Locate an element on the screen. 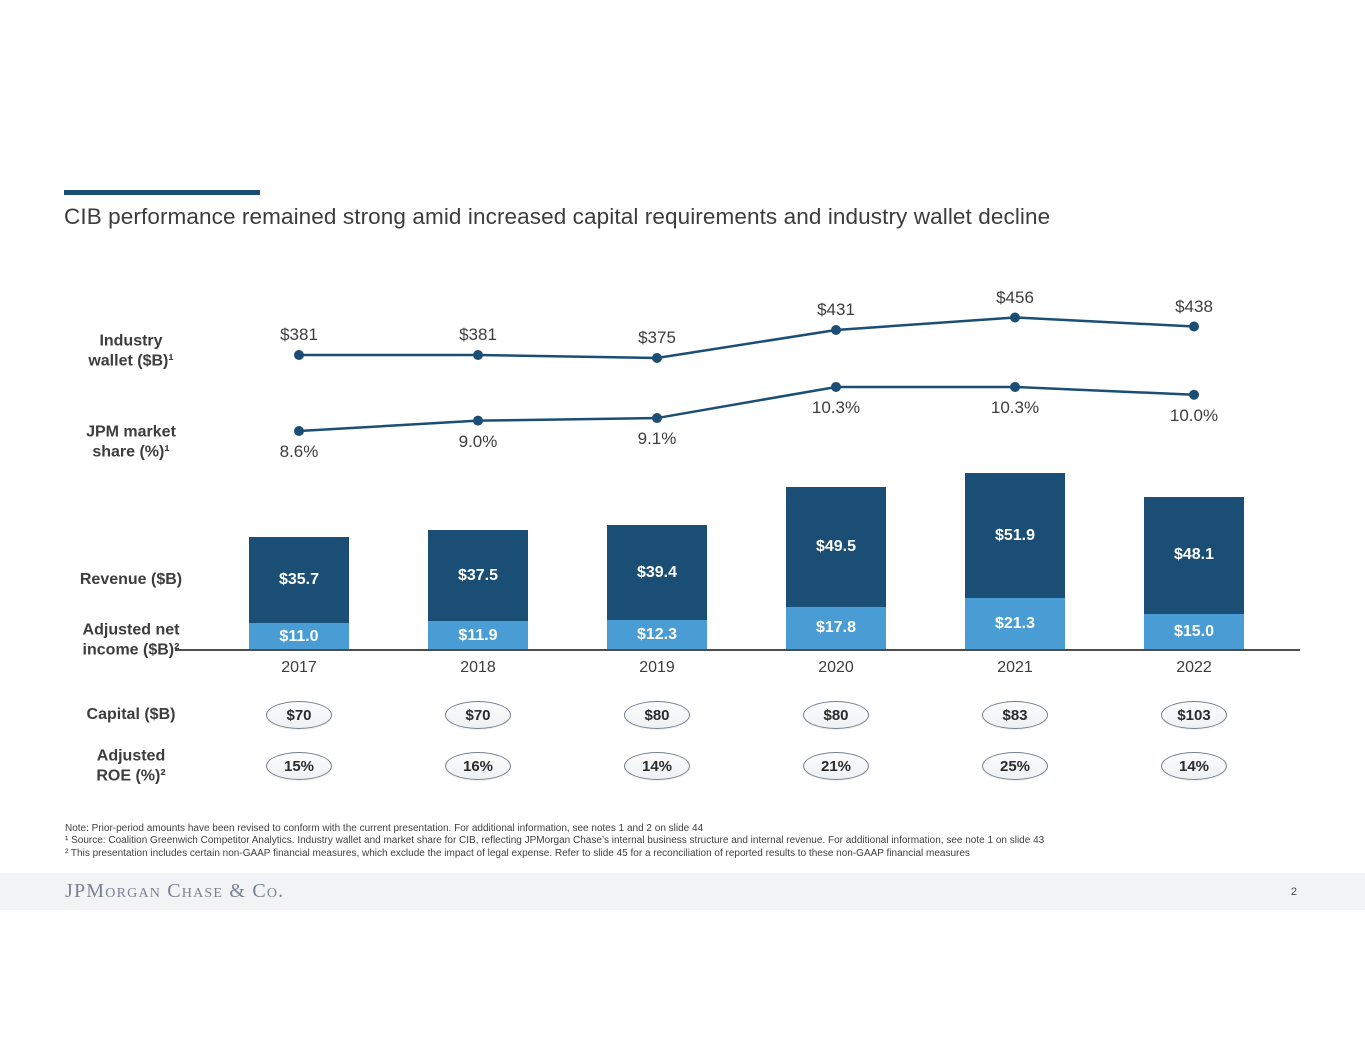 Image resolution: width=1365 pixels, height=1055 pixels. row-label-line: Adjusted is located at coordinates (131, 756).